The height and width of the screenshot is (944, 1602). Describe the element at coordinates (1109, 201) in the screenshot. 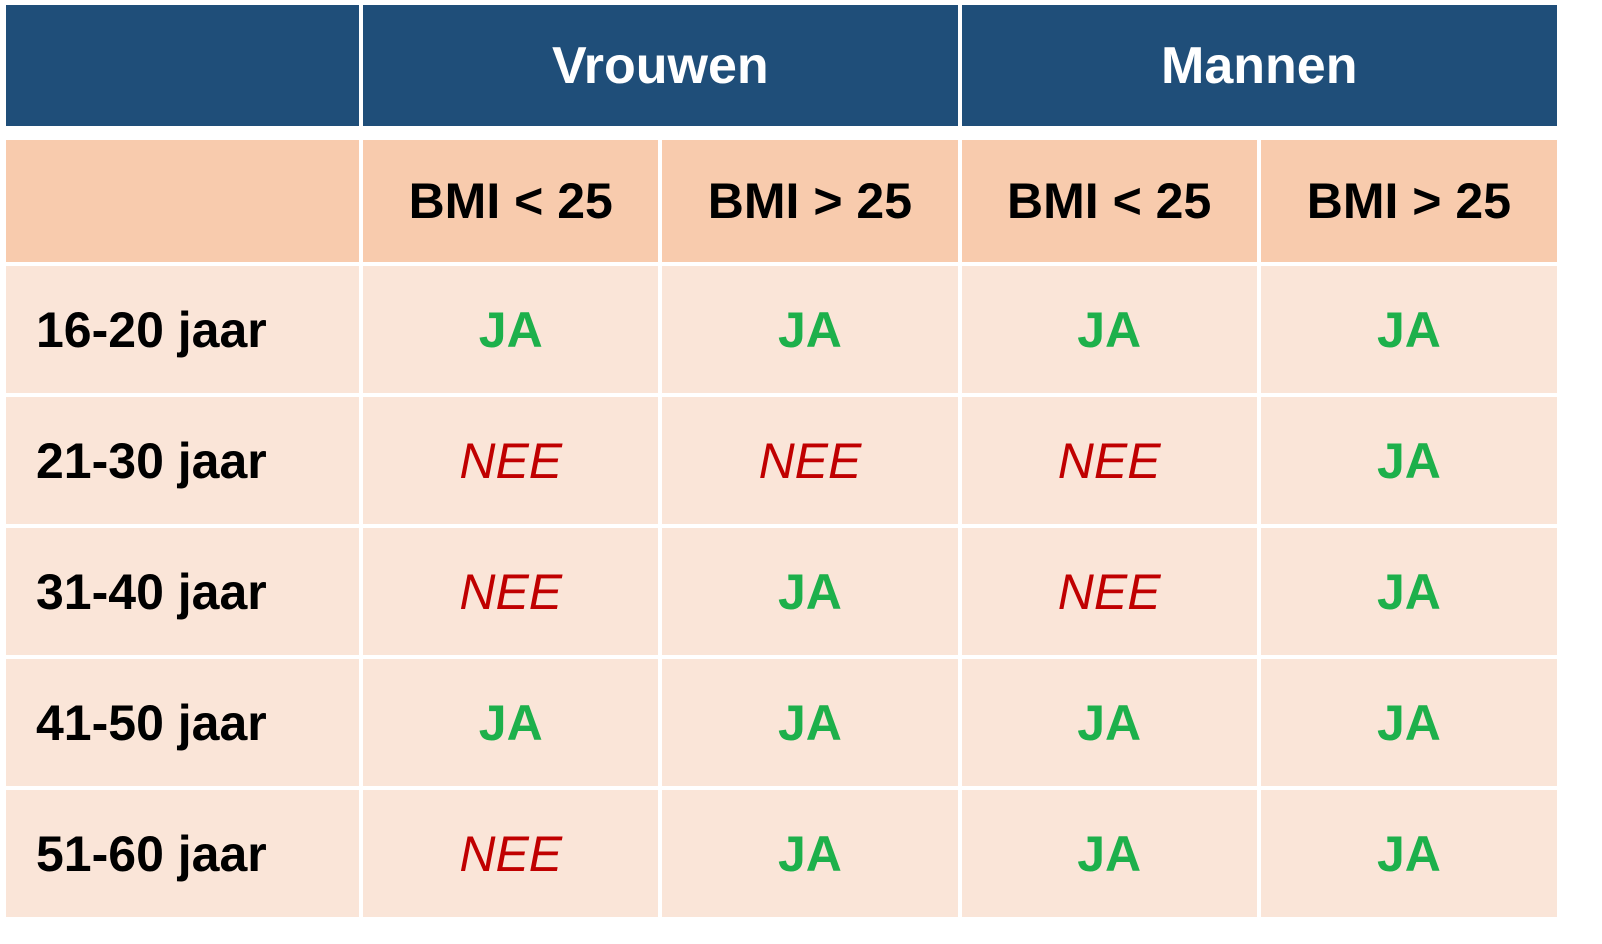

I see `column-header-mannen-bmi-under-25: BMI < 25` at that location.